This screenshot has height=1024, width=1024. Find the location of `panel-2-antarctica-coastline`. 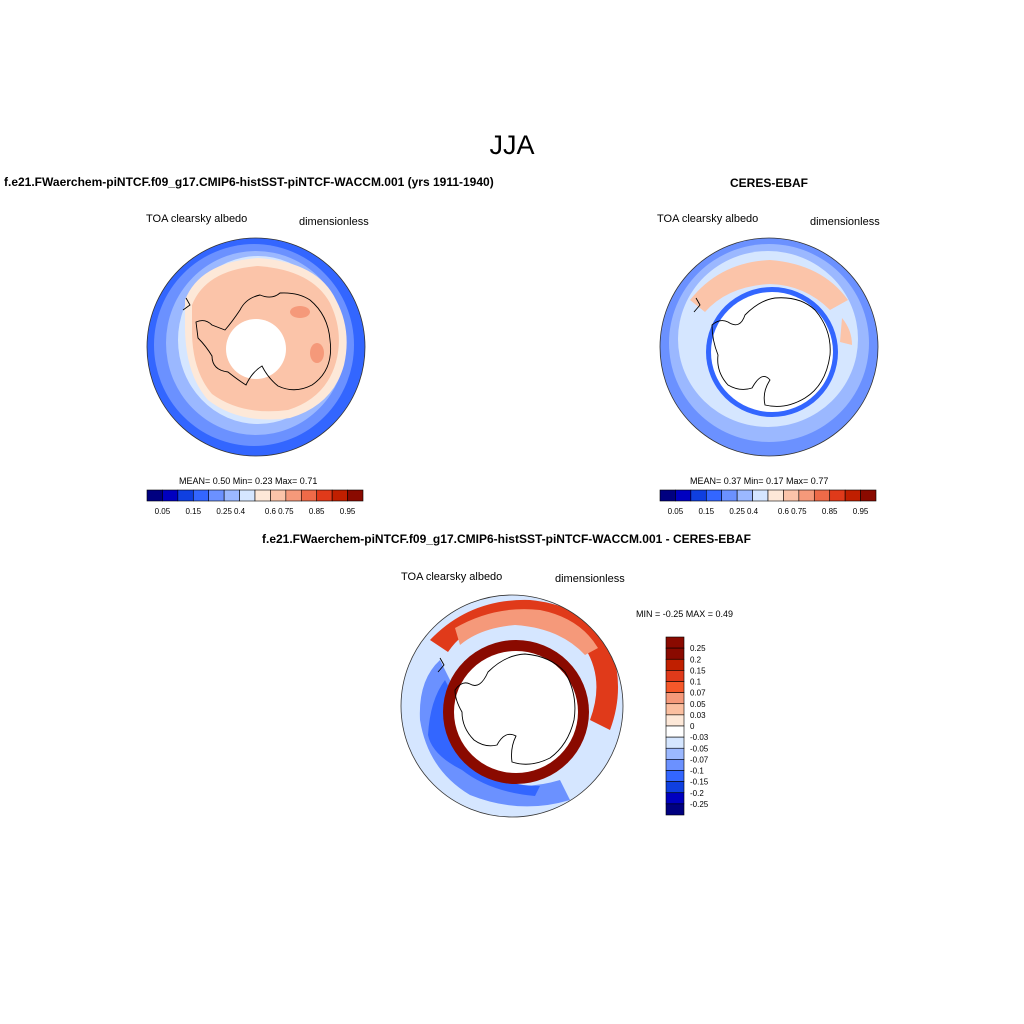

panel-2-antarctica-coastline is located at coordinates (771, 352).